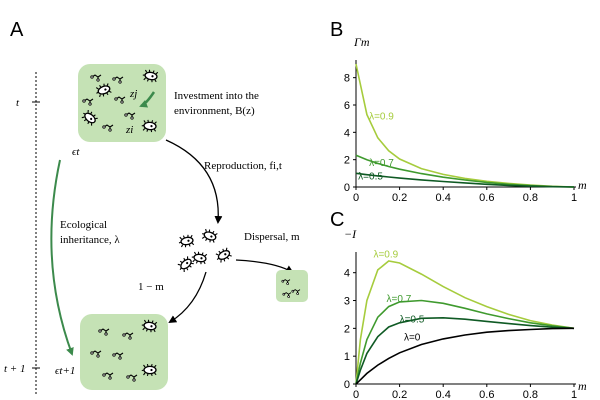  What do you see at coordinates (83, 225) in the screenshot?
I see `eco-label-line1: Ecological` at bounding box center [83, 225].